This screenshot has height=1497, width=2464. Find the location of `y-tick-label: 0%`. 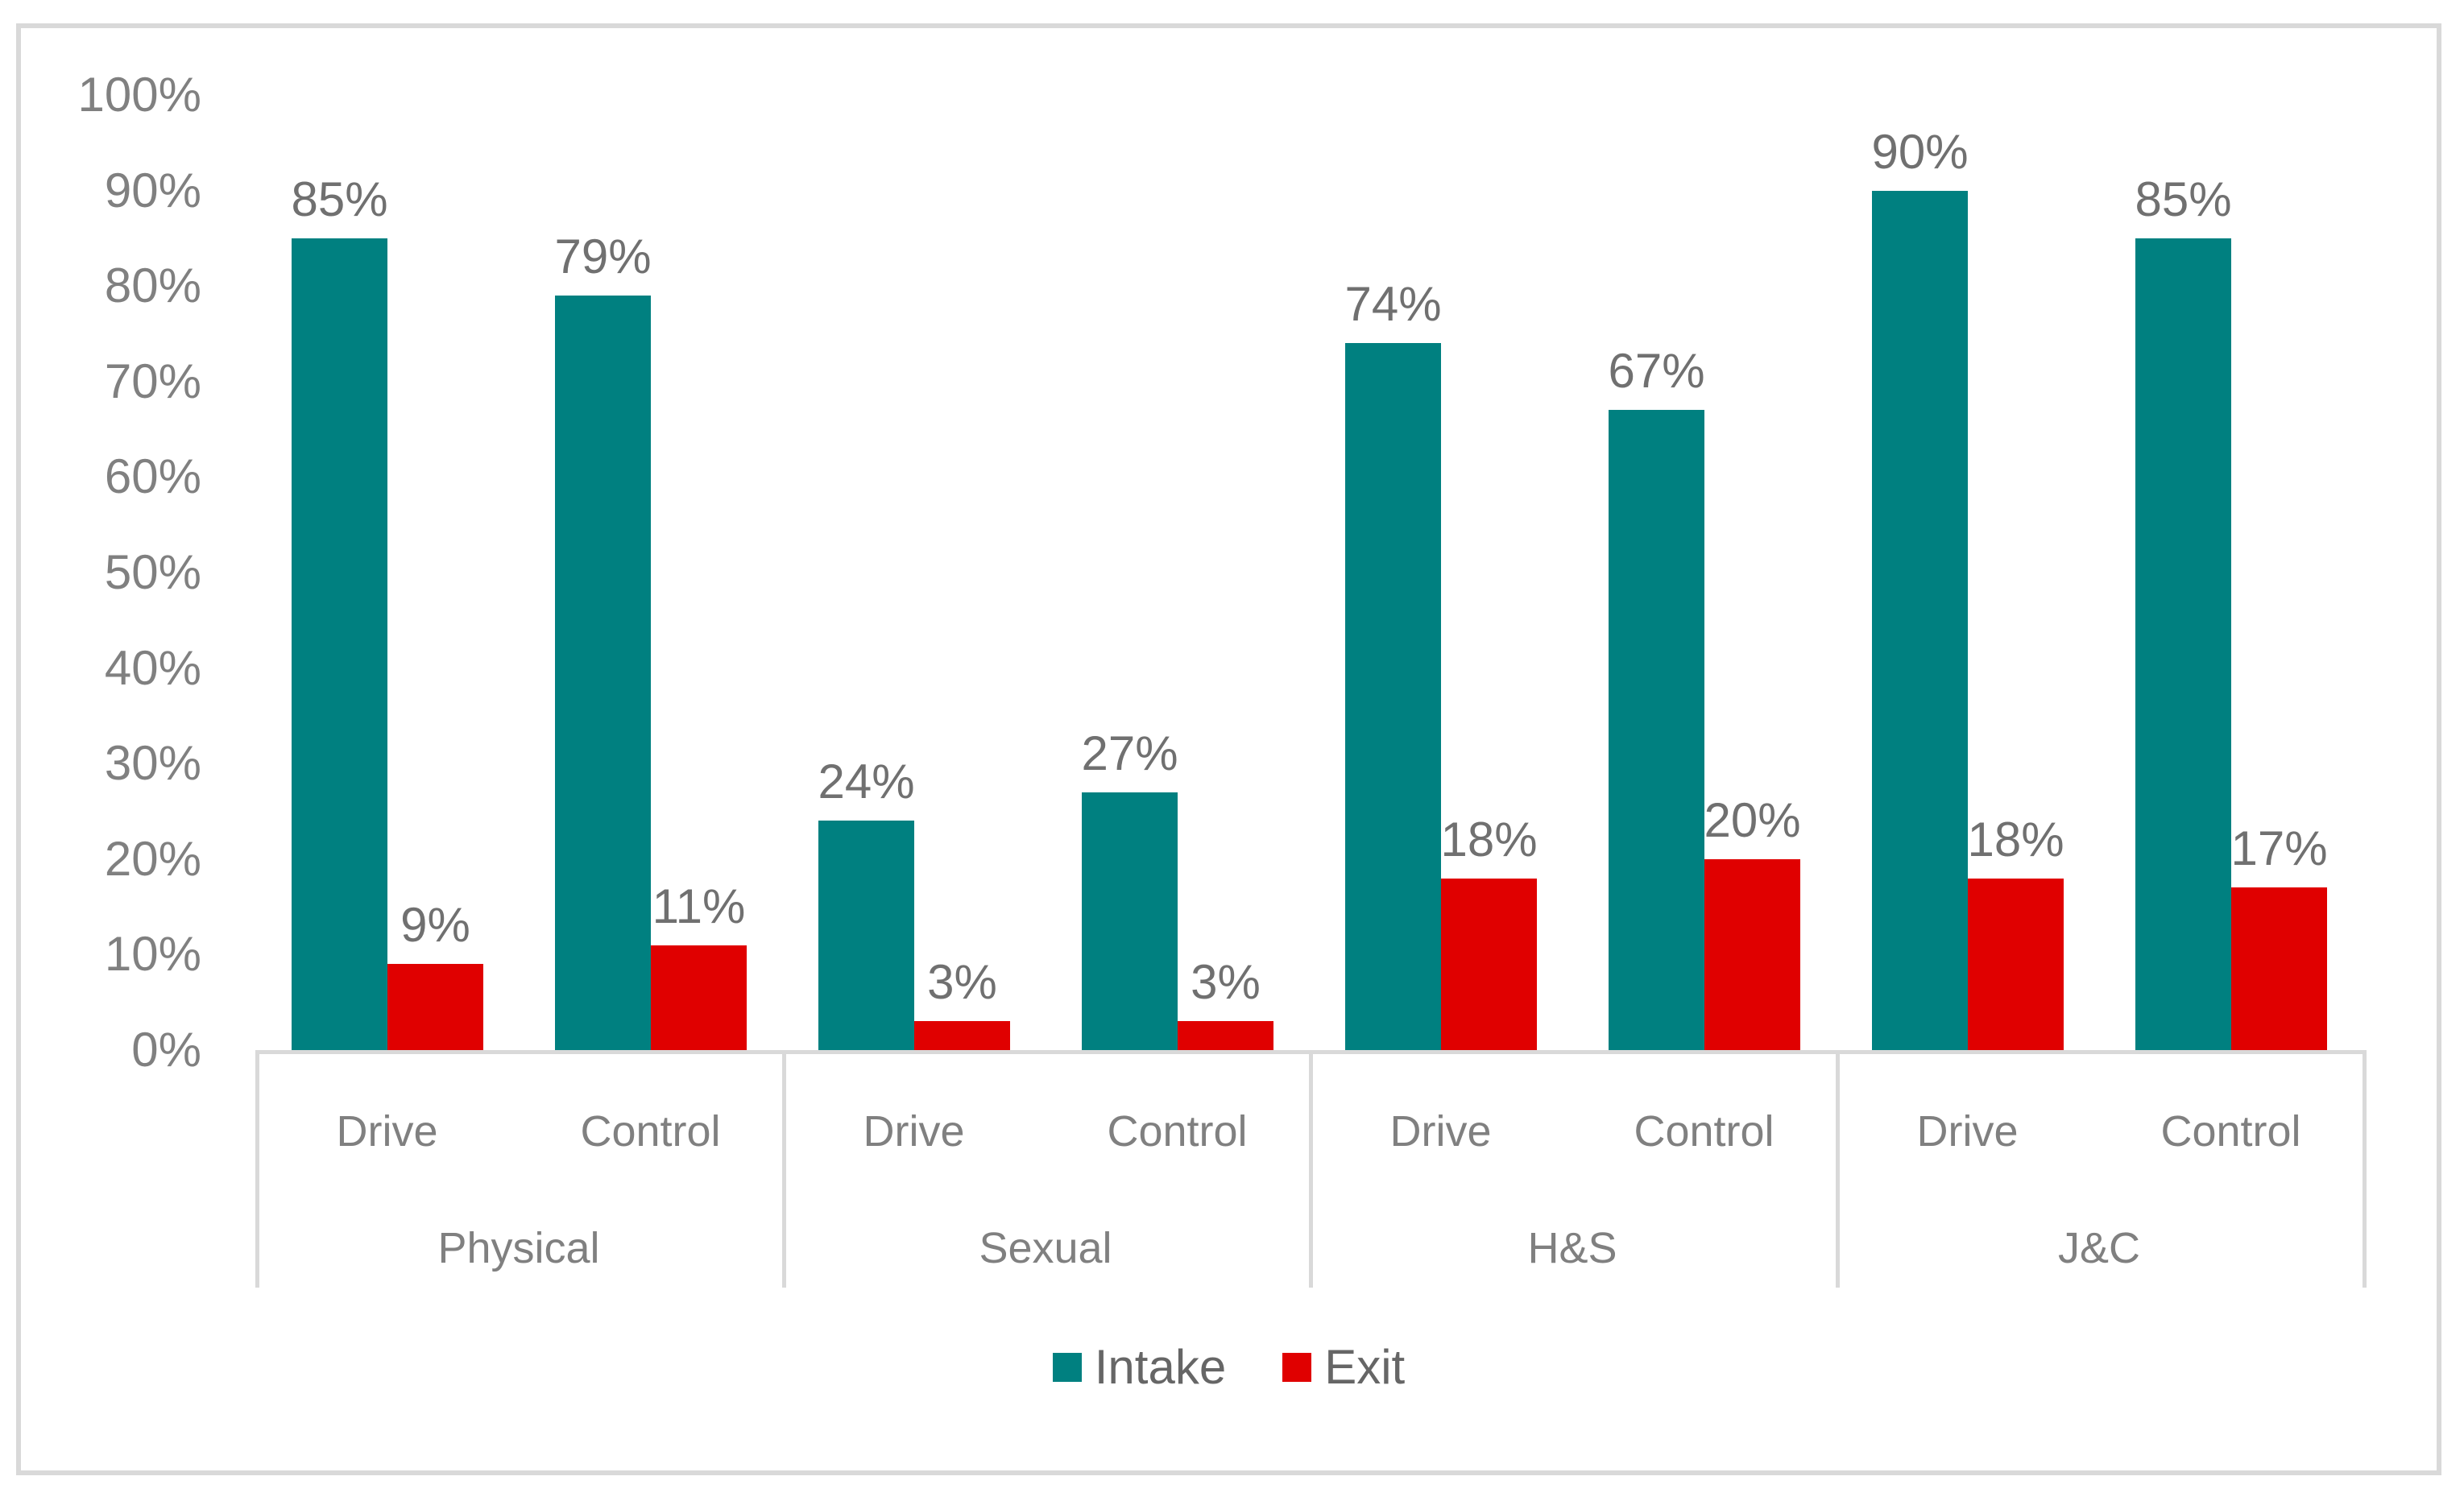

y-tick-label: 0% is located at coordinates (166, 1050).